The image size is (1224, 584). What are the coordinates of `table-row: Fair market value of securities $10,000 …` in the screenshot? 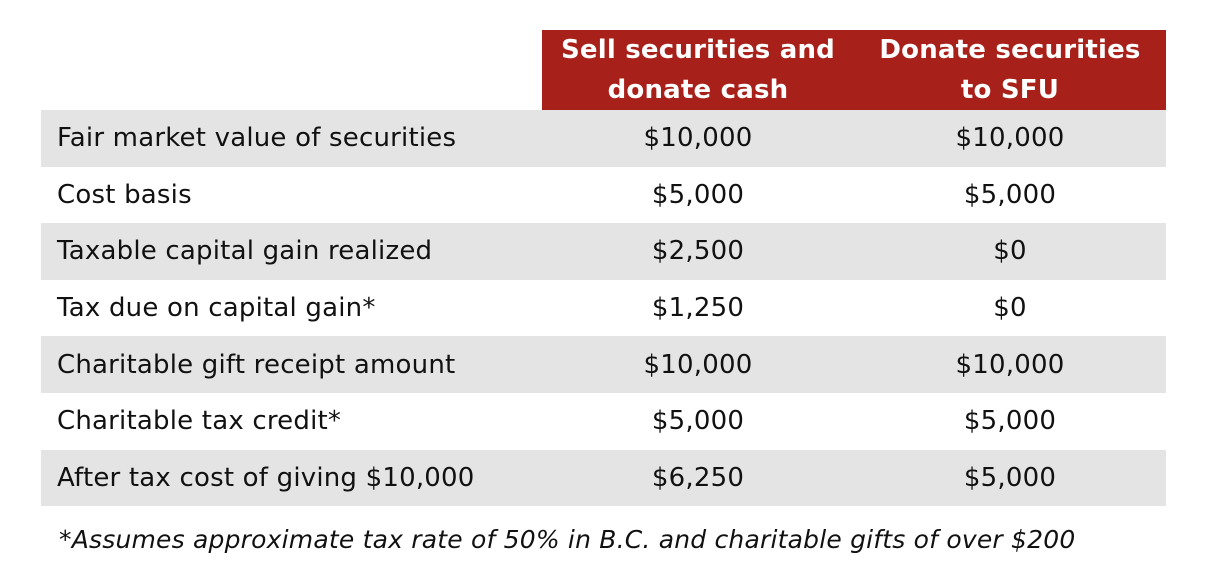 It's located at (603, 138).